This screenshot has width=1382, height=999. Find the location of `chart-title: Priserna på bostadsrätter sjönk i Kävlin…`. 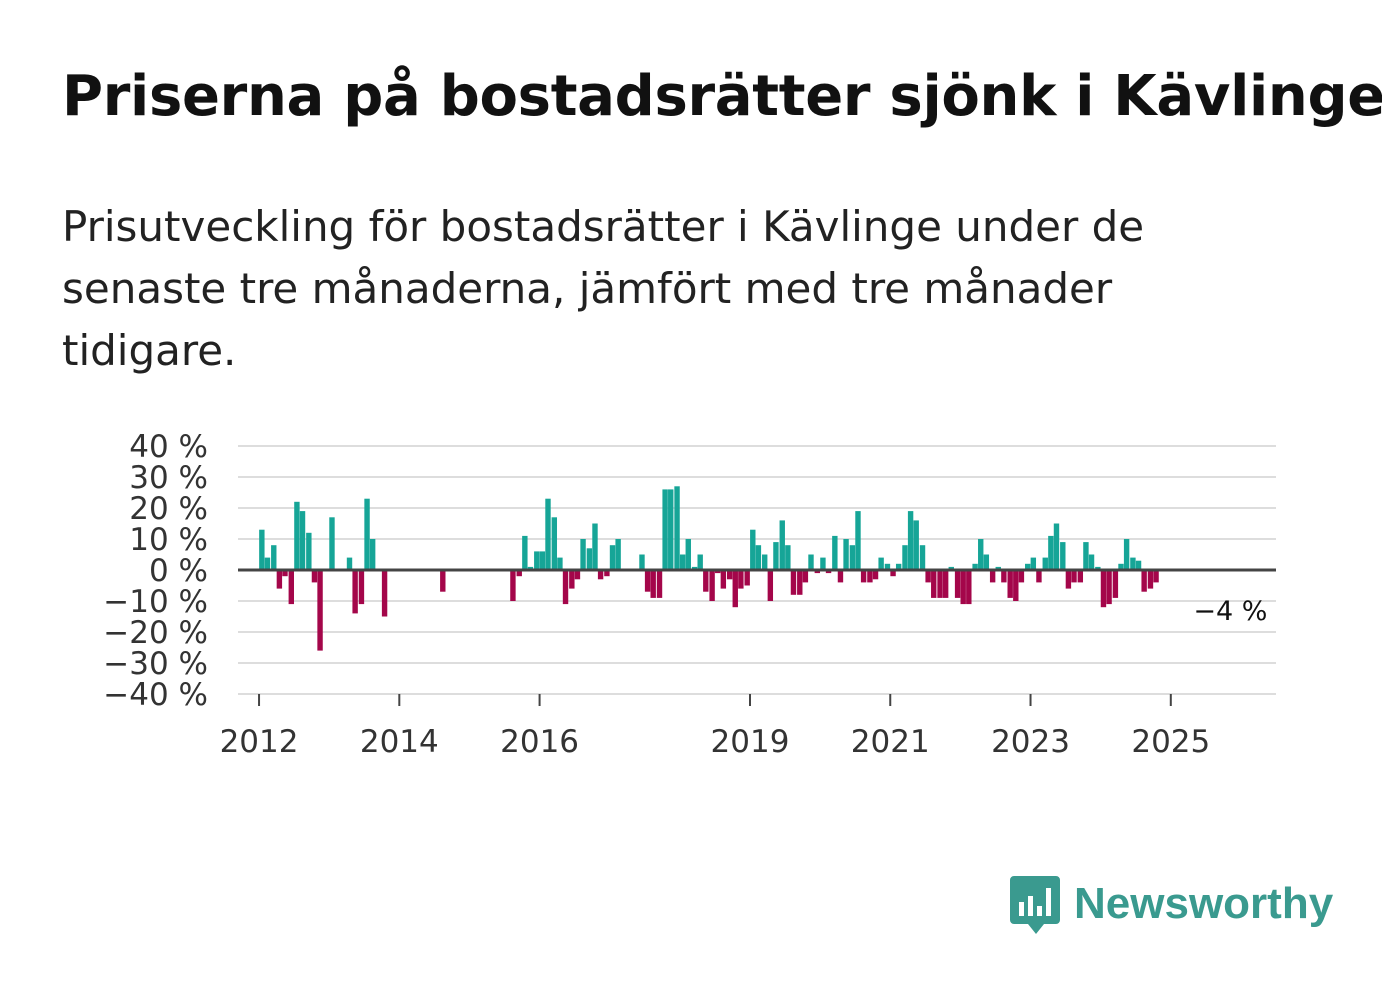

chart-title: Priserna på bostadsrätter sjönk i Kävlin… is located at coordinates (722, 96).